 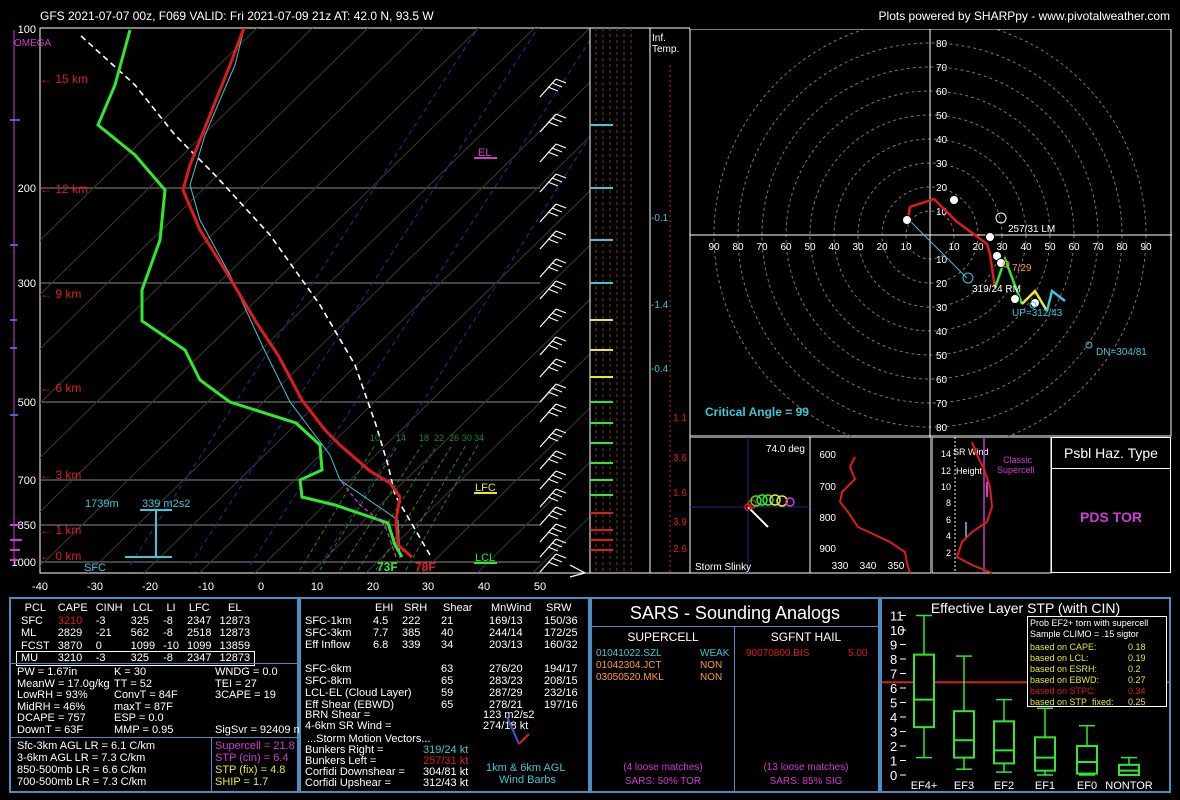 I want to click on composite-index: STP (cin) = 6.4, so click(x=252, y=758).